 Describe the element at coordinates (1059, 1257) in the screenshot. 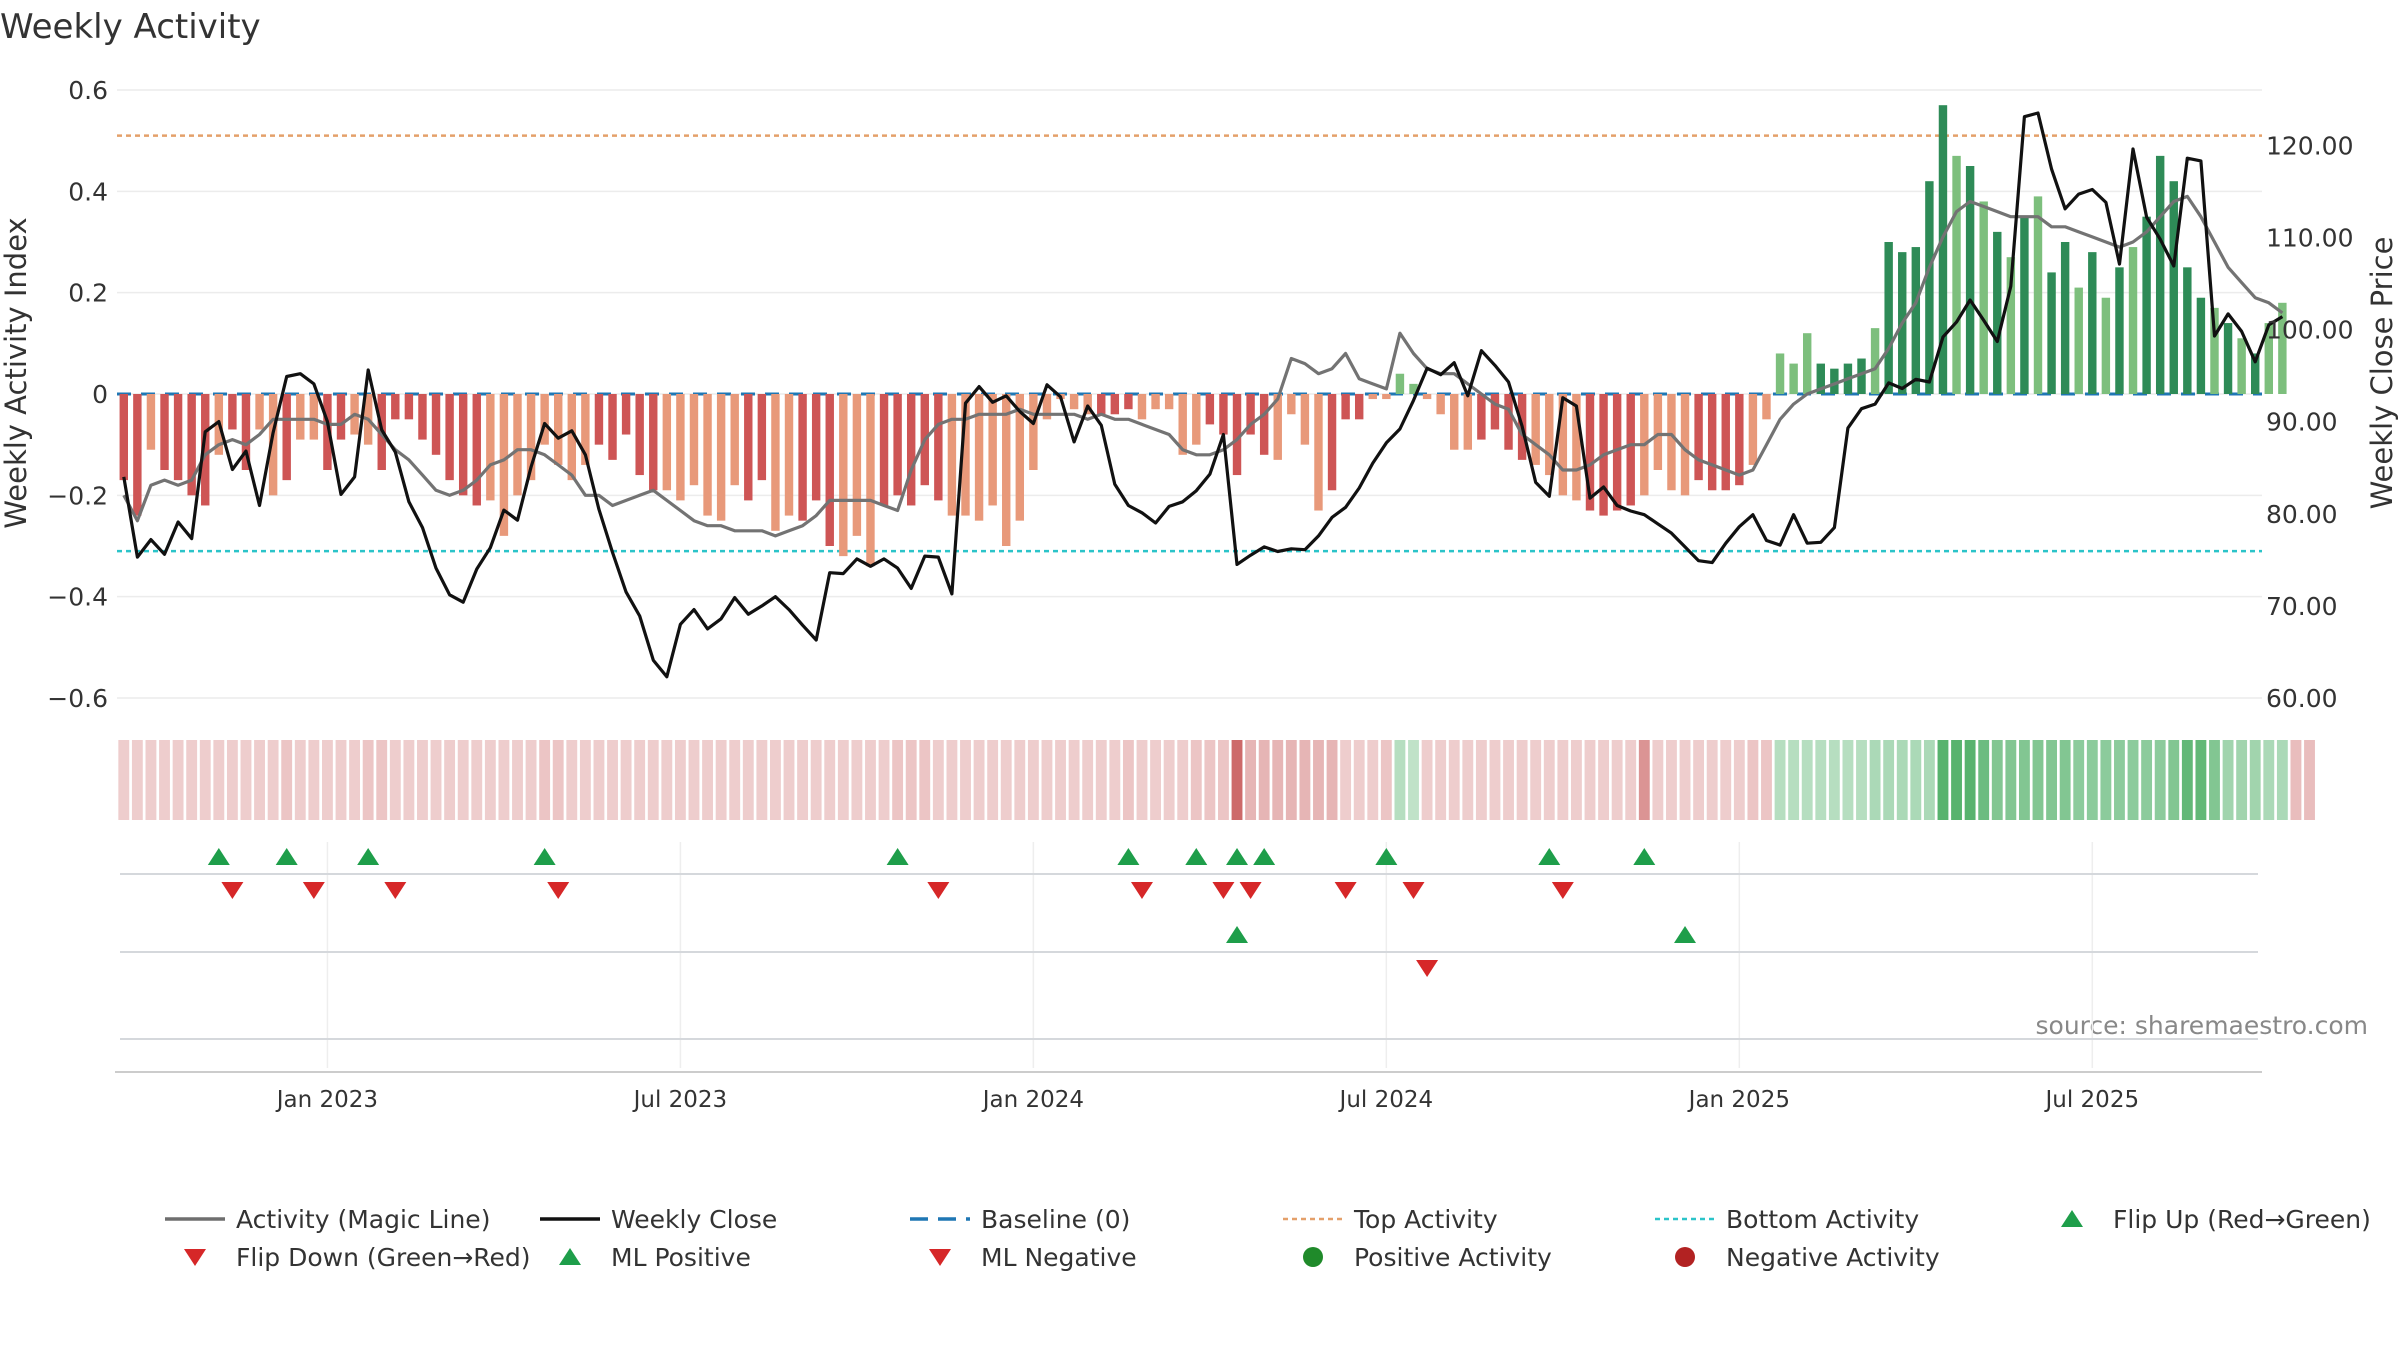

I see `legend-label: ML Negative` at that location.